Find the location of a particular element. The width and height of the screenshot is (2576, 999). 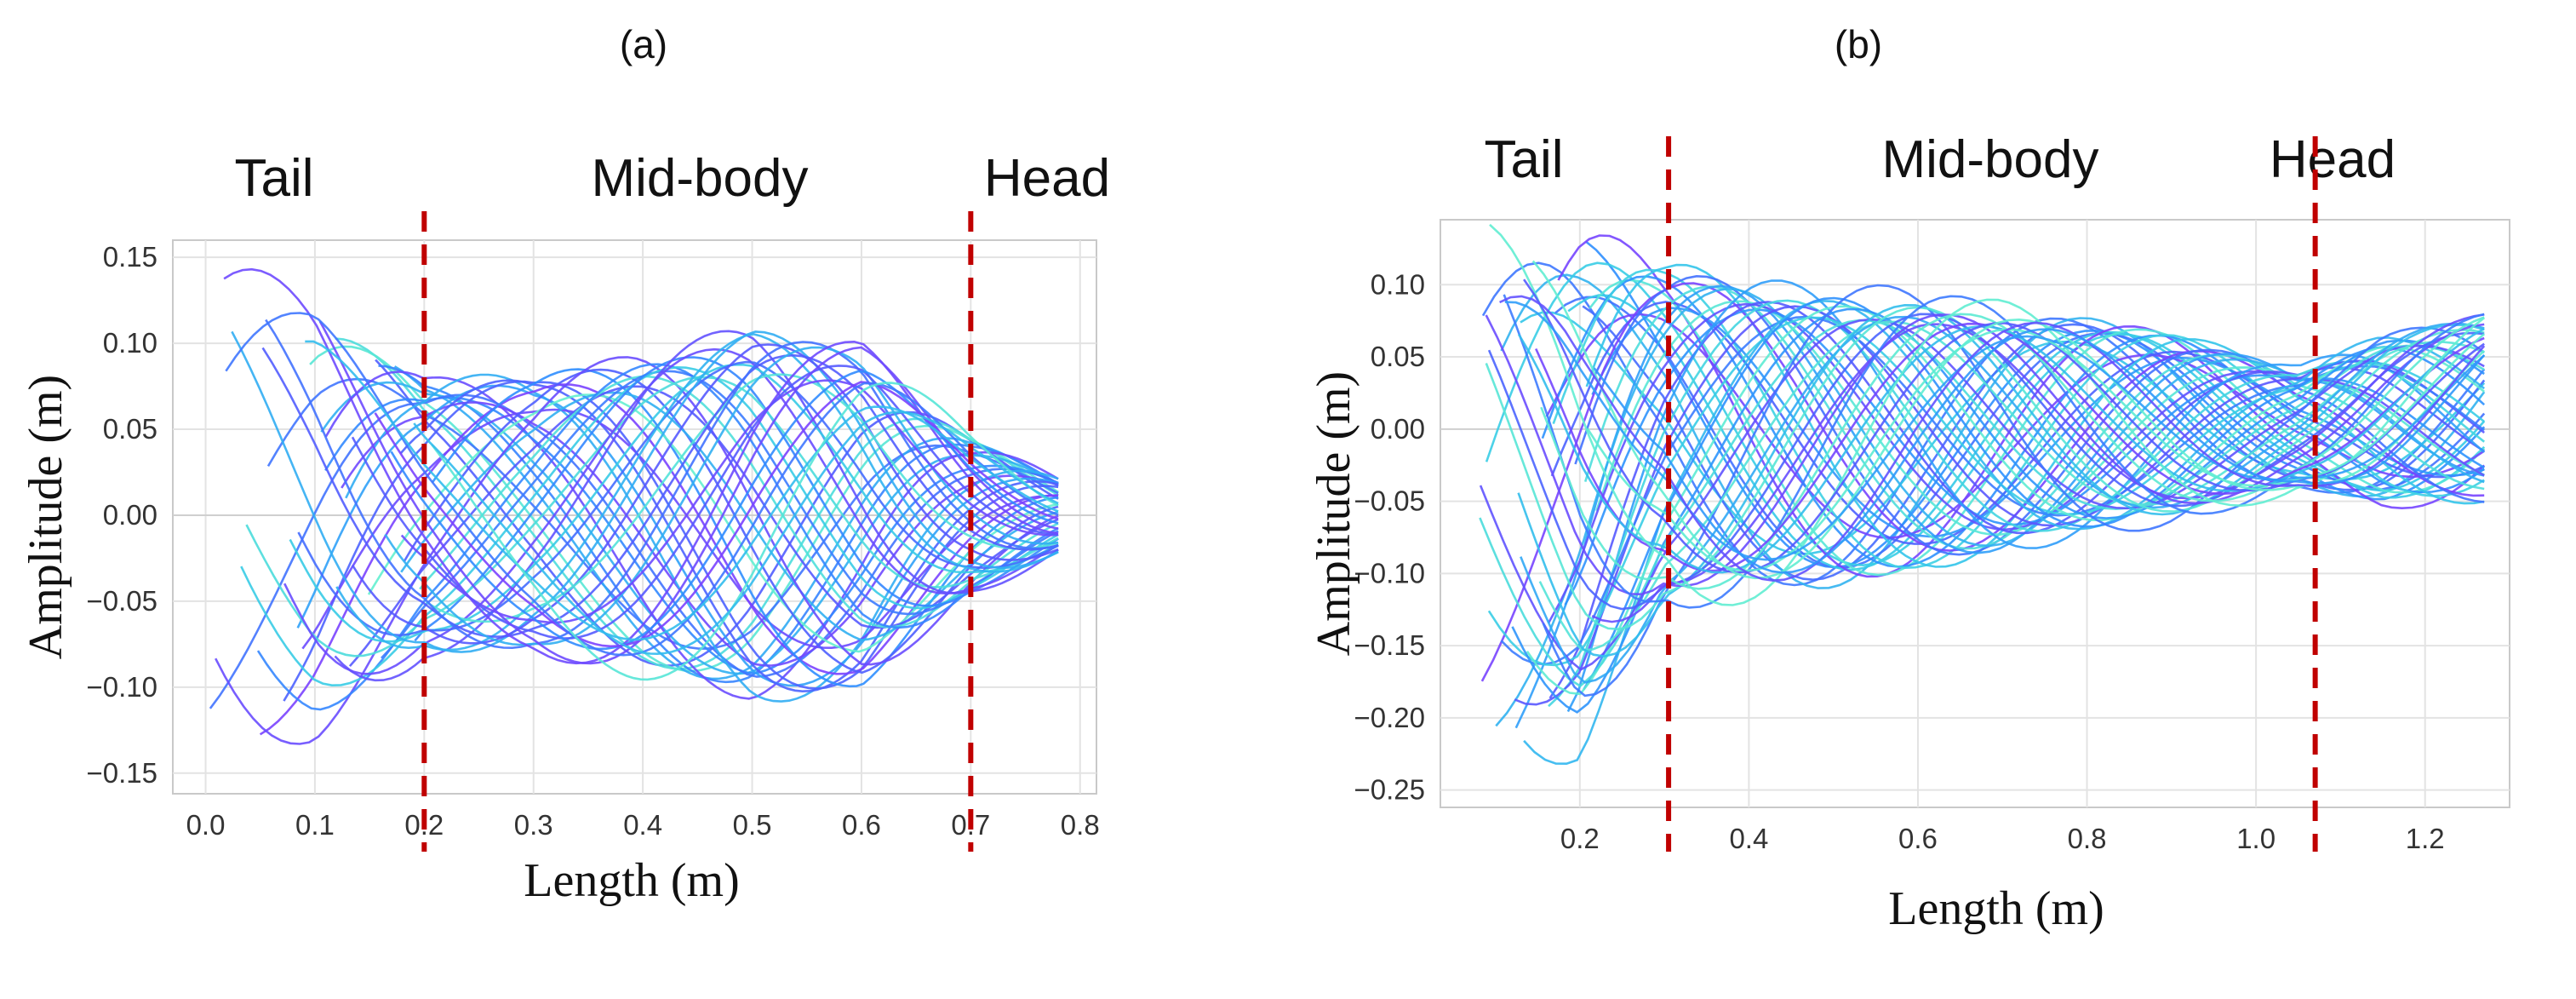

panel-b-region-mid-body: Mid-body is located at coordinates (1991, 159).